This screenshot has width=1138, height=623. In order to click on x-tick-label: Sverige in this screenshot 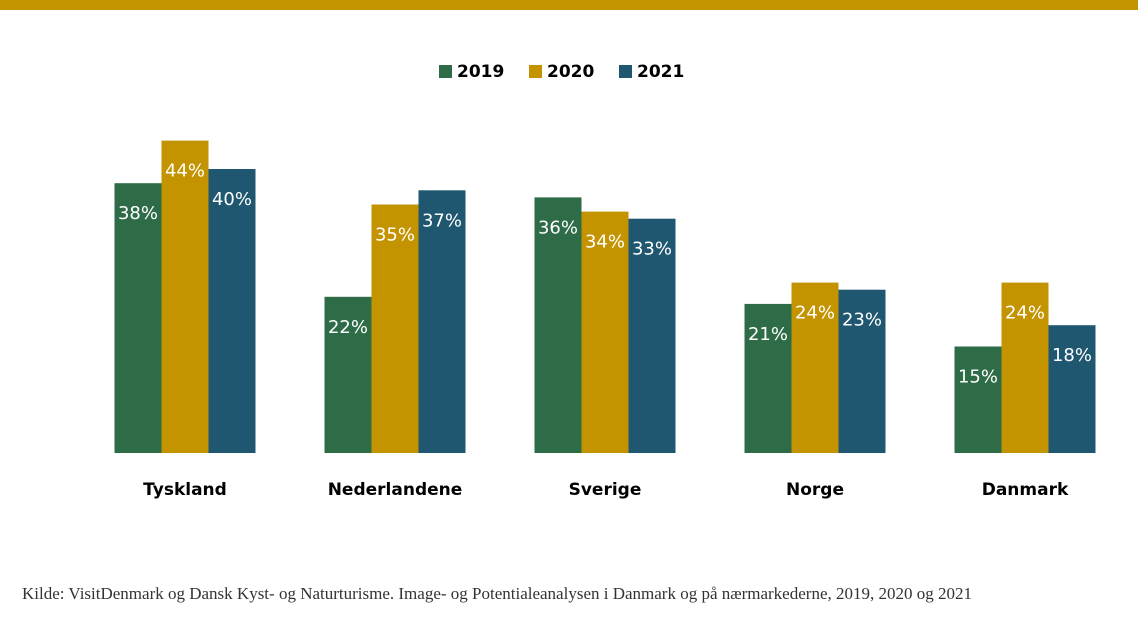, I will do `click(605, 490)`.